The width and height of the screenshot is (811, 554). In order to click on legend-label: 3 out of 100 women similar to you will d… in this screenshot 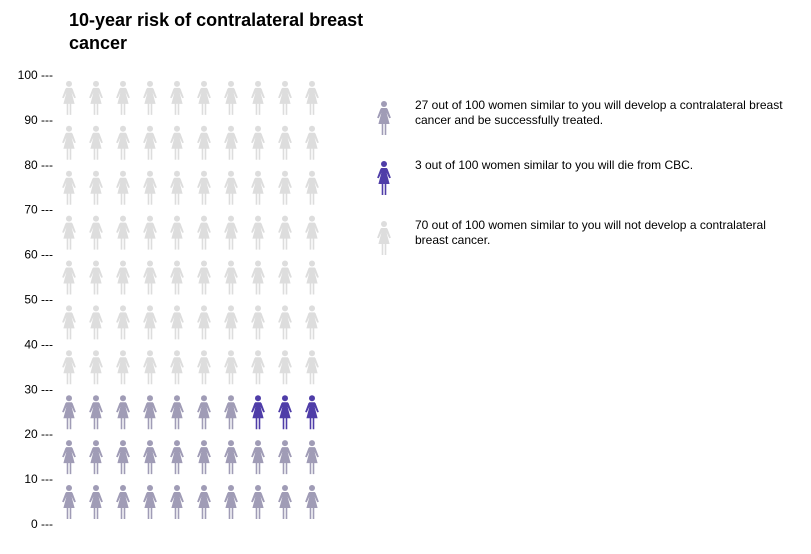, I will do `click(554, 165)`.